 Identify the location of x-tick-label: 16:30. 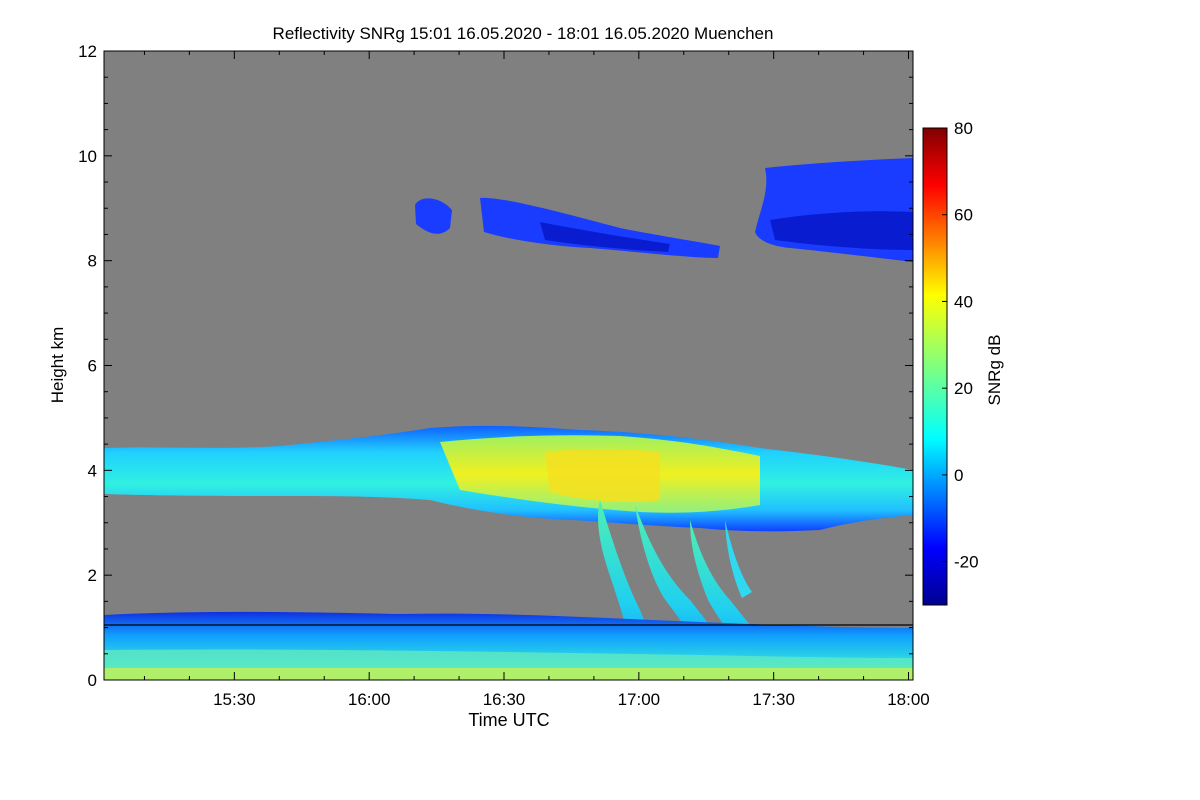
(504, 699).